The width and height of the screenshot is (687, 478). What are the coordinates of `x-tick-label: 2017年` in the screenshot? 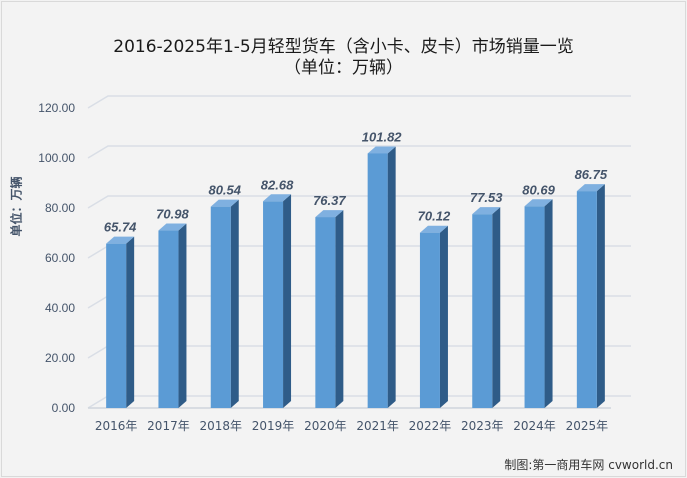 It's located at (168, 426).